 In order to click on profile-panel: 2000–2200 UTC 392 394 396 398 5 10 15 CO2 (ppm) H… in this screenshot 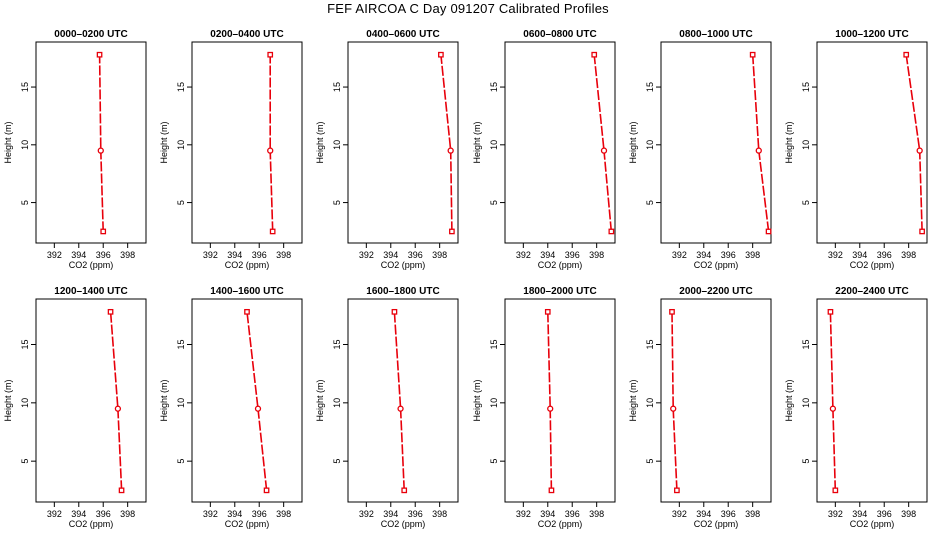, I will do `click(700, 407)`.